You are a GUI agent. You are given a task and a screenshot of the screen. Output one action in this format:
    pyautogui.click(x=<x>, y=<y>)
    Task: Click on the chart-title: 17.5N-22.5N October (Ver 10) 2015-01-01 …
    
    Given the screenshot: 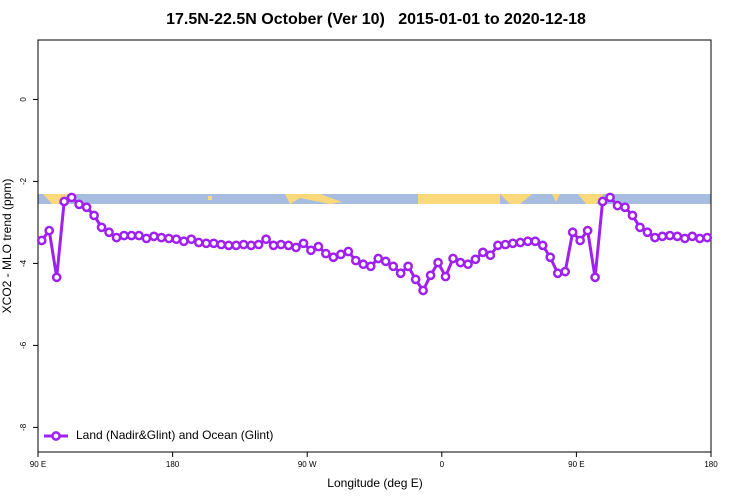 What is the action you would take?
    pyautogui.click(x=376, y=19)
    